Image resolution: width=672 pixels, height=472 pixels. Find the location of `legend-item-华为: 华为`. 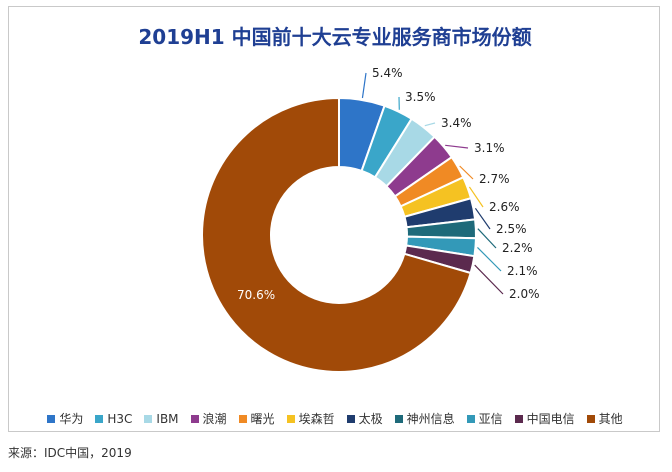

legend-item-华为: 华为 is located at coordinates (65, 418).